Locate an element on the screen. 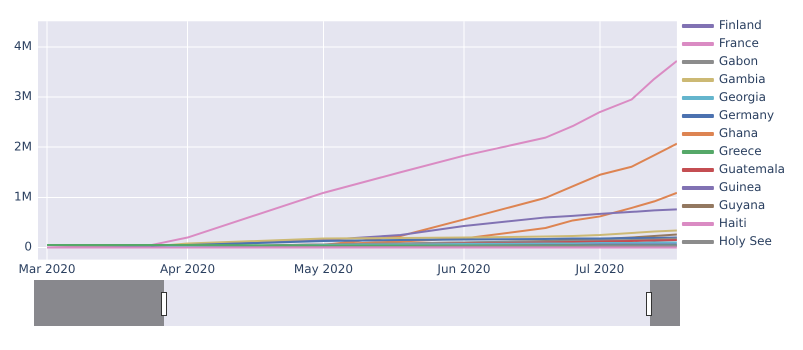  x-tick-label: Mar 2020 is located at coordinates (47, 269).